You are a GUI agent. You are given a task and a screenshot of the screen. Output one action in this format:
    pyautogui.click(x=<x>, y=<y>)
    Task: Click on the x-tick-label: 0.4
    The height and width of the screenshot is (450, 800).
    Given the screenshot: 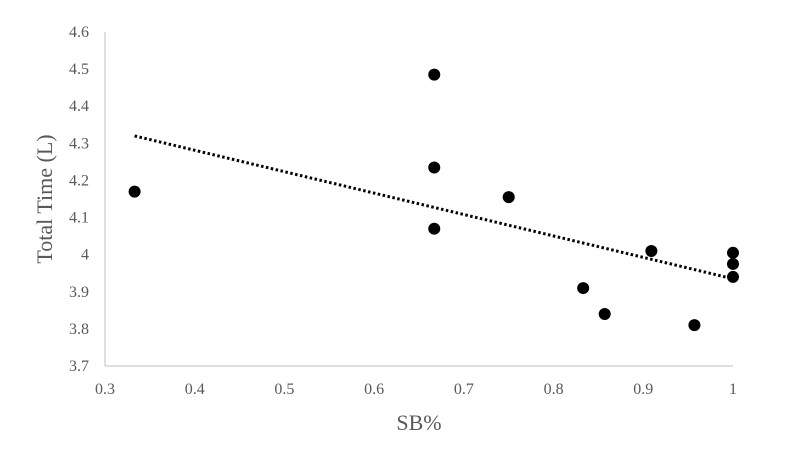 What is the action you would take?
    pyautogui.click(x=195, y=389)
    